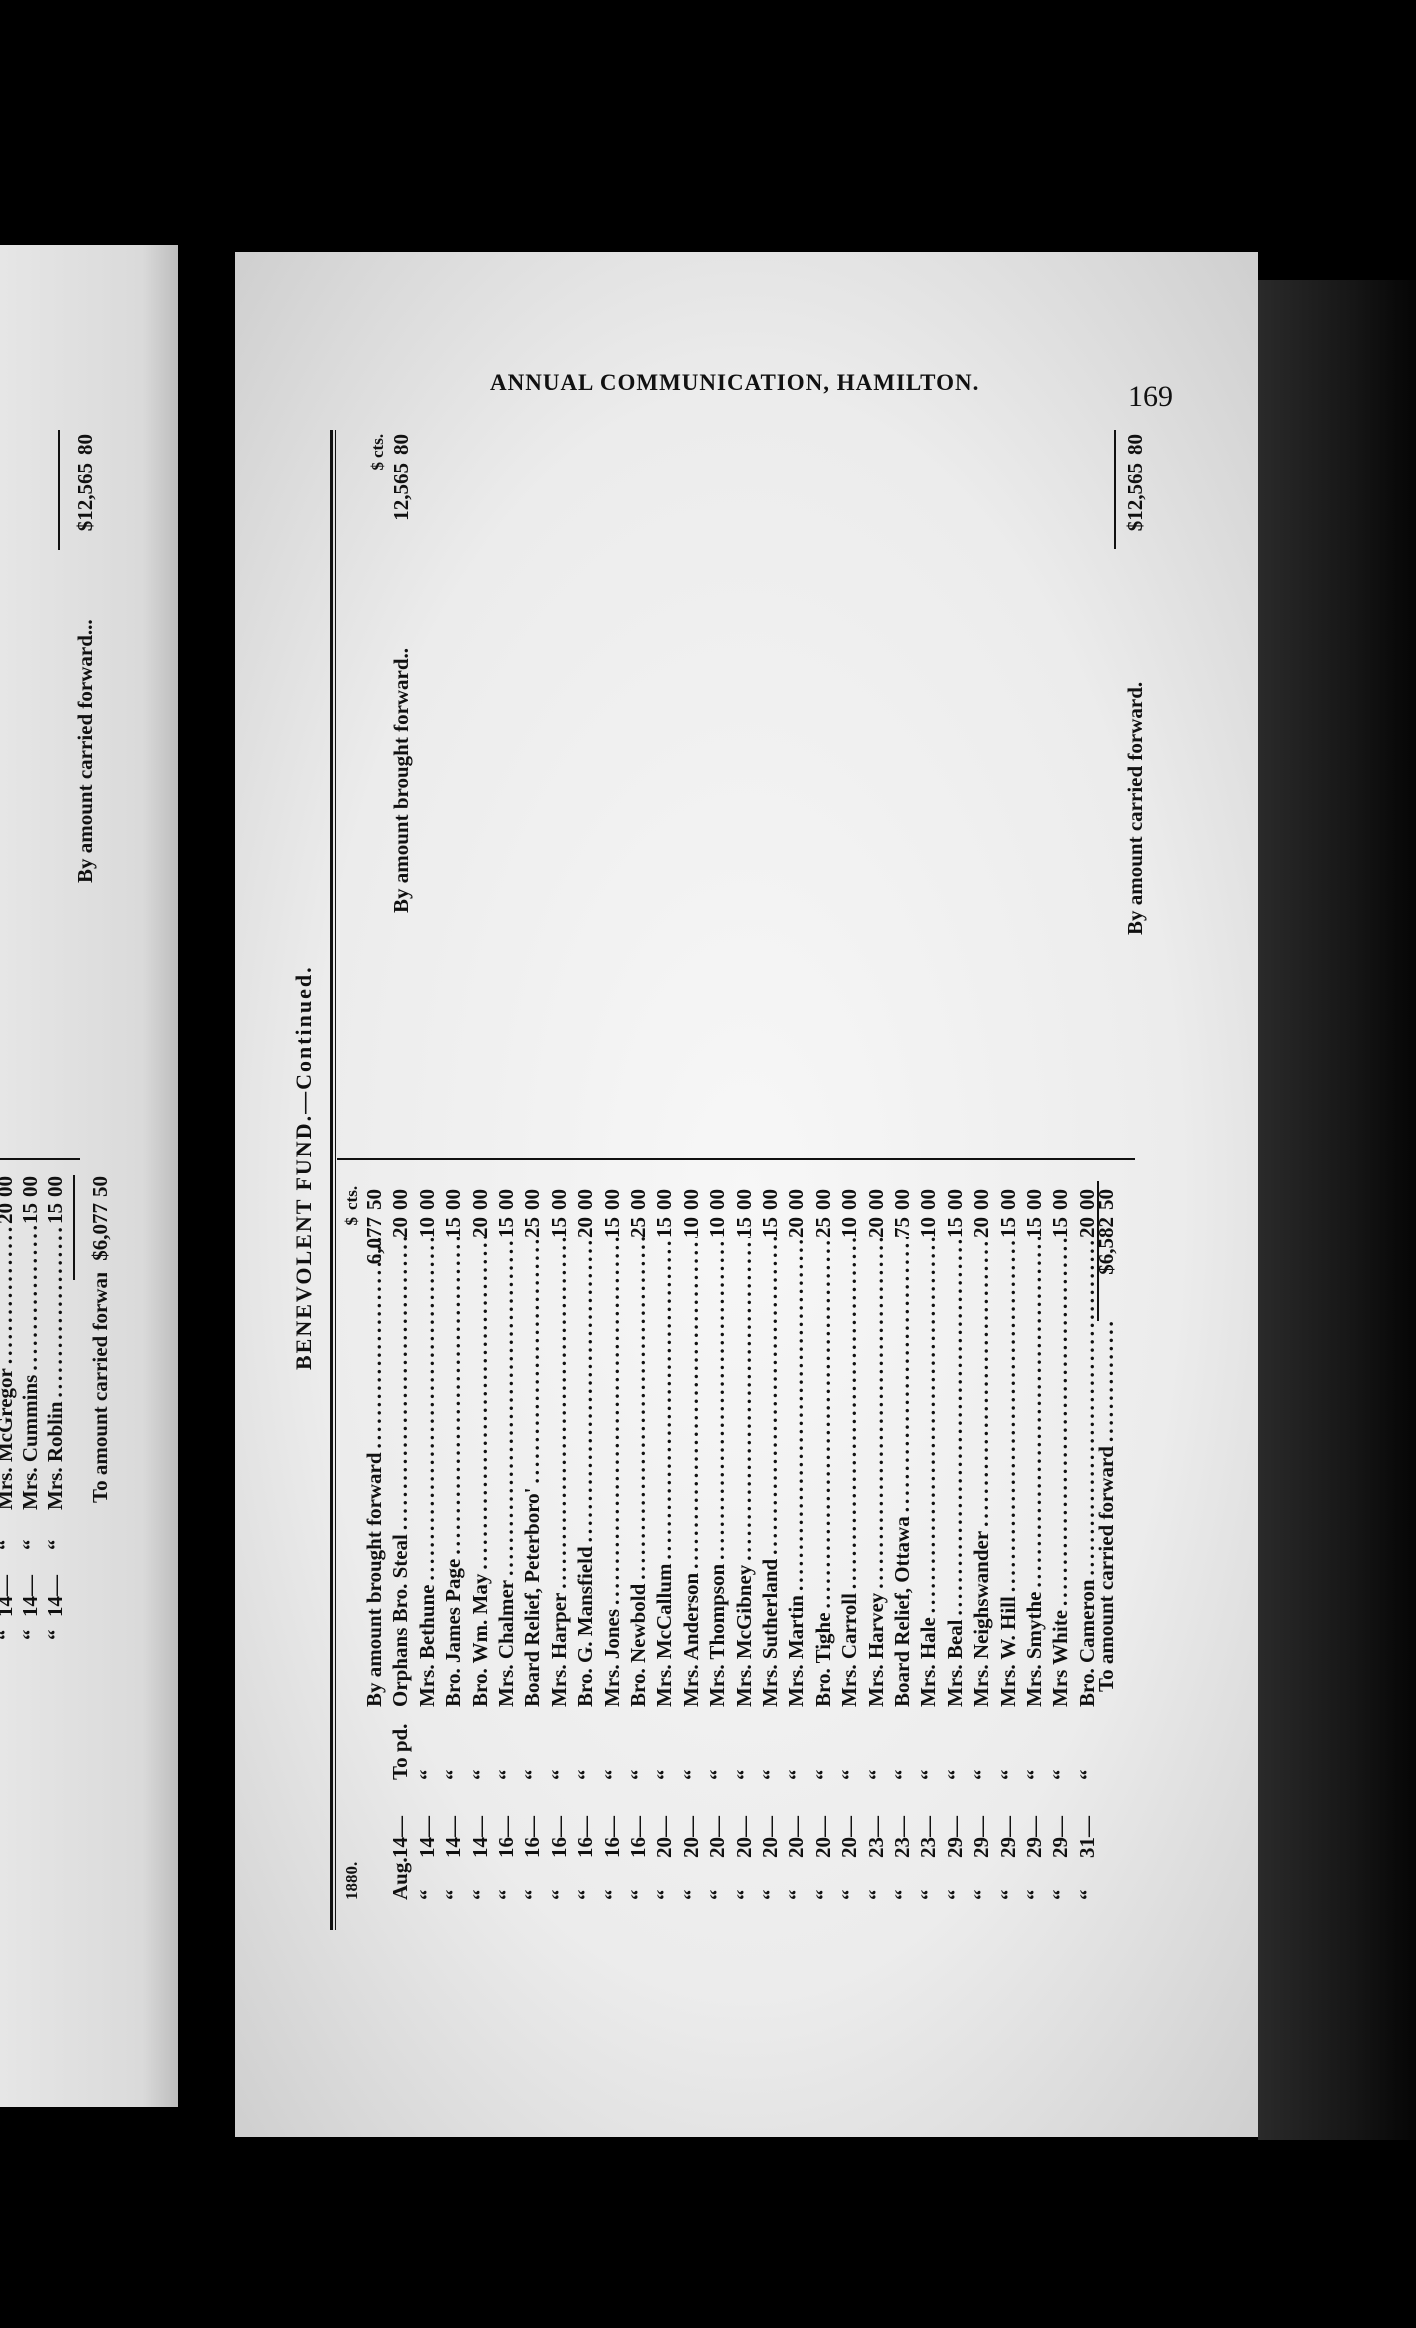  I want to click on entry-description: Mrs. Neighswander, so click(981, 1472).